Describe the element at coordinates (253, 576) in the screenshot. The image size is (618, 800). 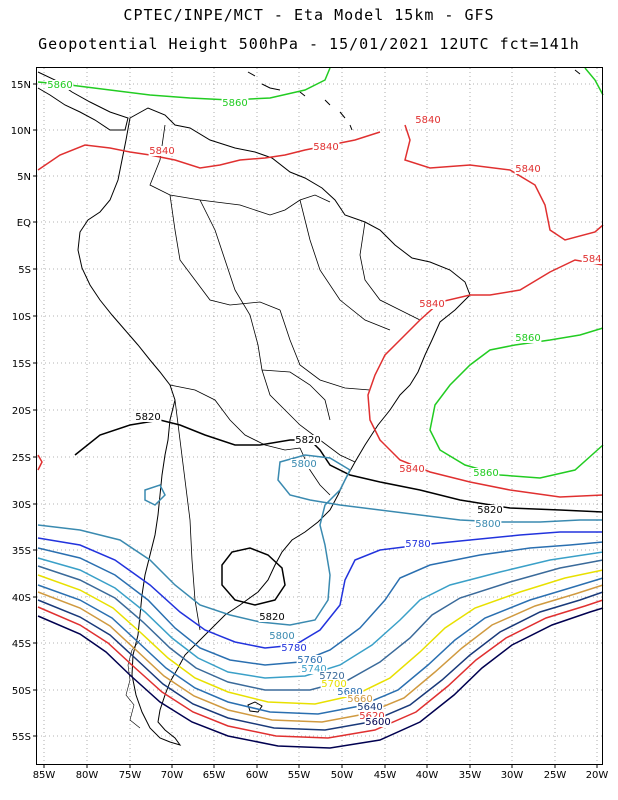
I see `contour-5820-closed` at that location.